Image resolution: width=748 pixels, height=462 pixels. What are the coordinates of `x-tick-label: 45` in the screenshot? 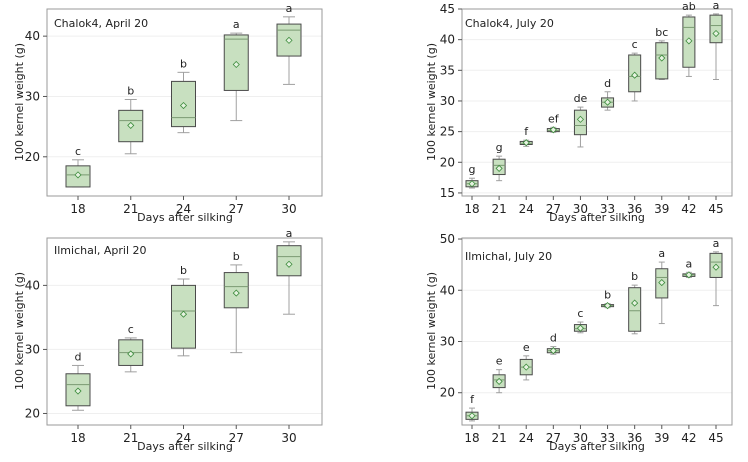 It's located at (715, 438).